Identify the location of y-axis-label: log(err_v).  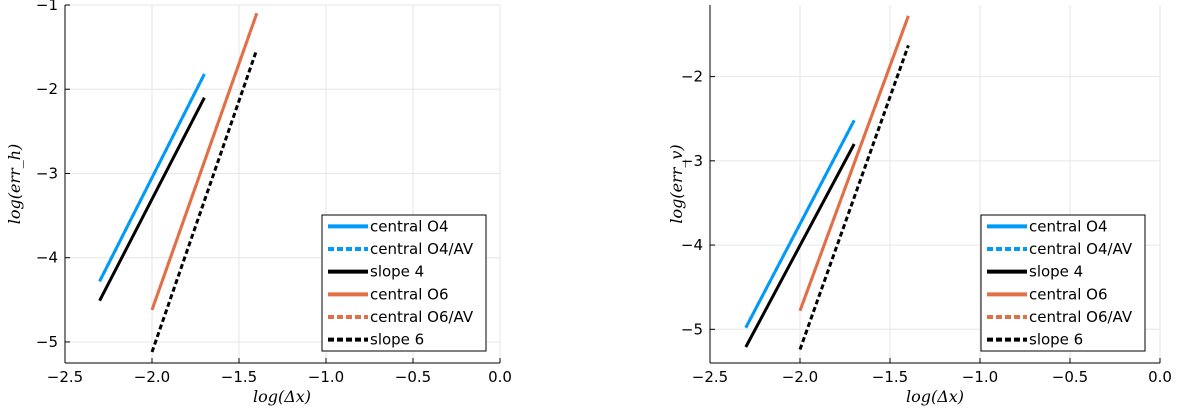
(676, 183).